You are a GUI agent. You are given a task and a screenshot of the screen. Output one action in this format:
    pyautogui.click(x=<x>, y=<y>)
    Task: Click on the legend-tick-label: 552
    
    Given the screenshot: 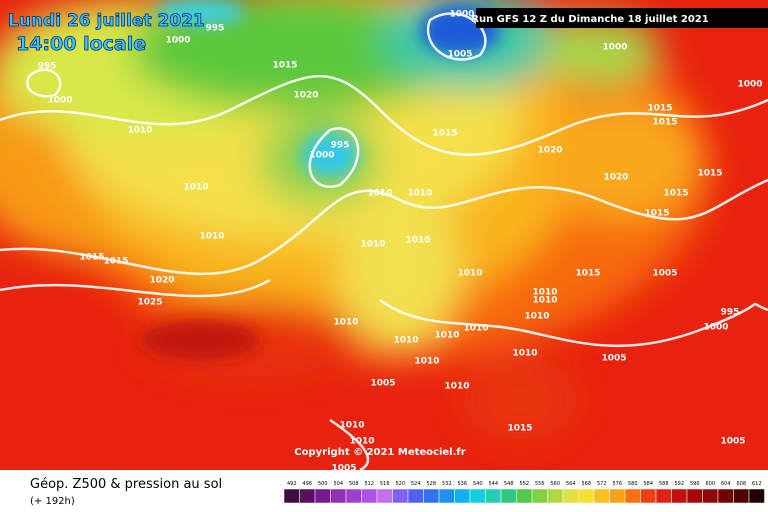 What is the action you would take?
    pyautogui.click(x=524, y=484)
    